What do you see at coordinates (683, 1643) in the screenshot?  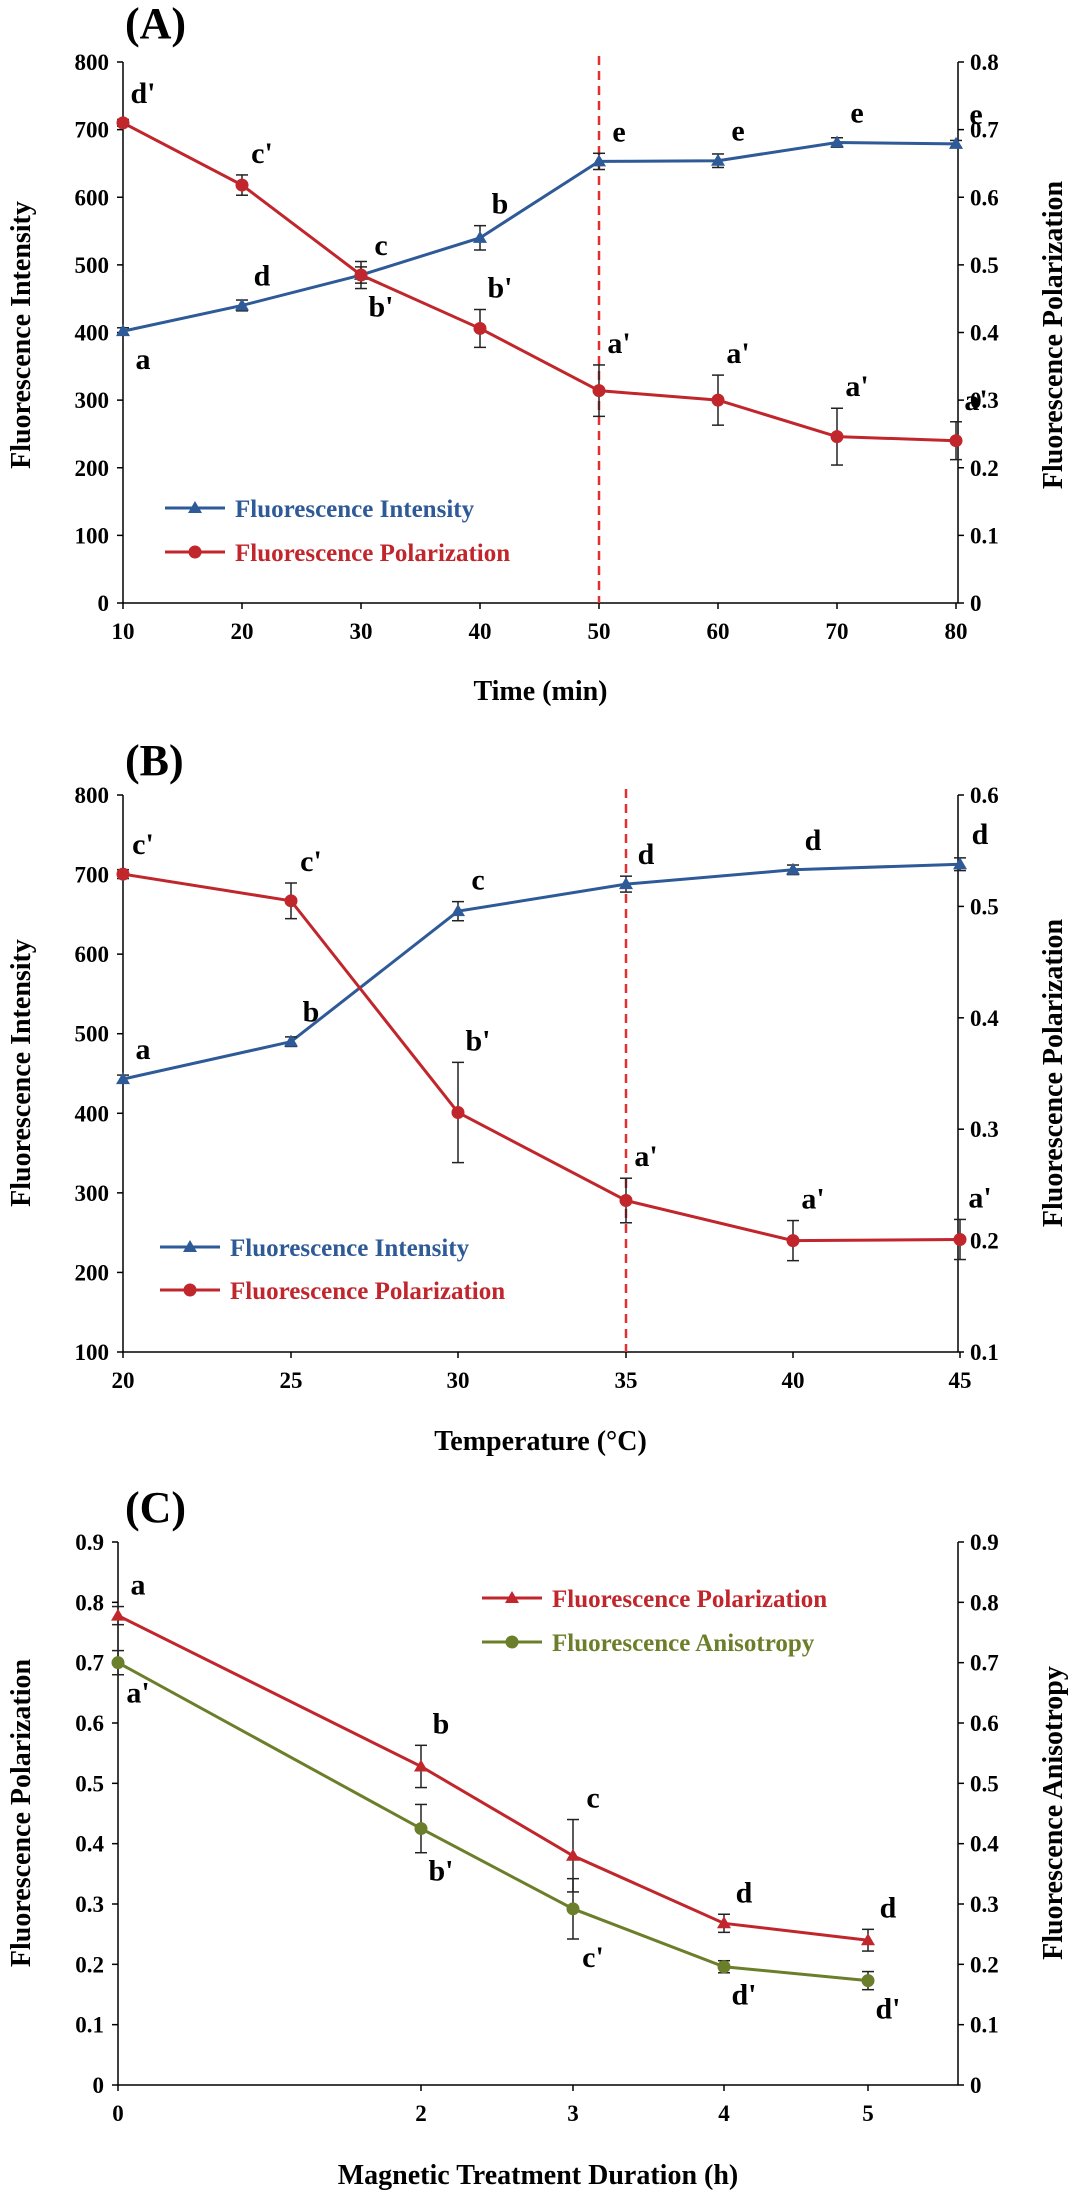 I see `legend-label: Fluorescence Anisotropy` at bounding box center [683, 1643].